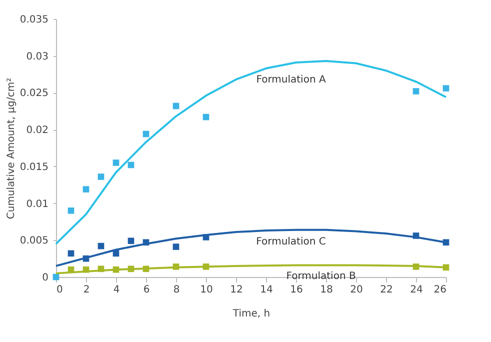 This screenshot has width=491, height=342. I want to click on series-label: Formulation C, so click(291, 242).